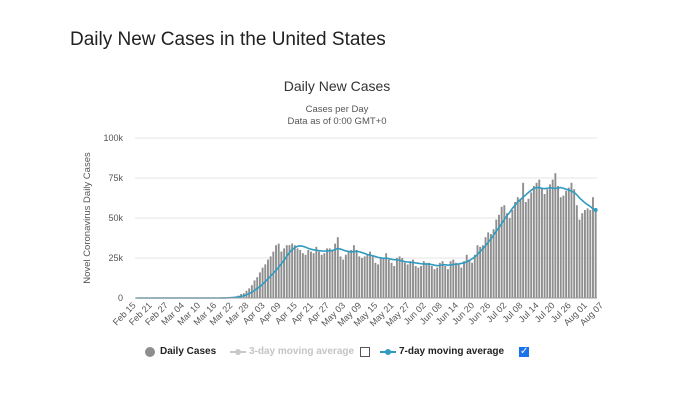  What do you see at coordinates (365, 351) in the screenshot?
I see `ma3-checkbox` at bounding box center [365, 351].